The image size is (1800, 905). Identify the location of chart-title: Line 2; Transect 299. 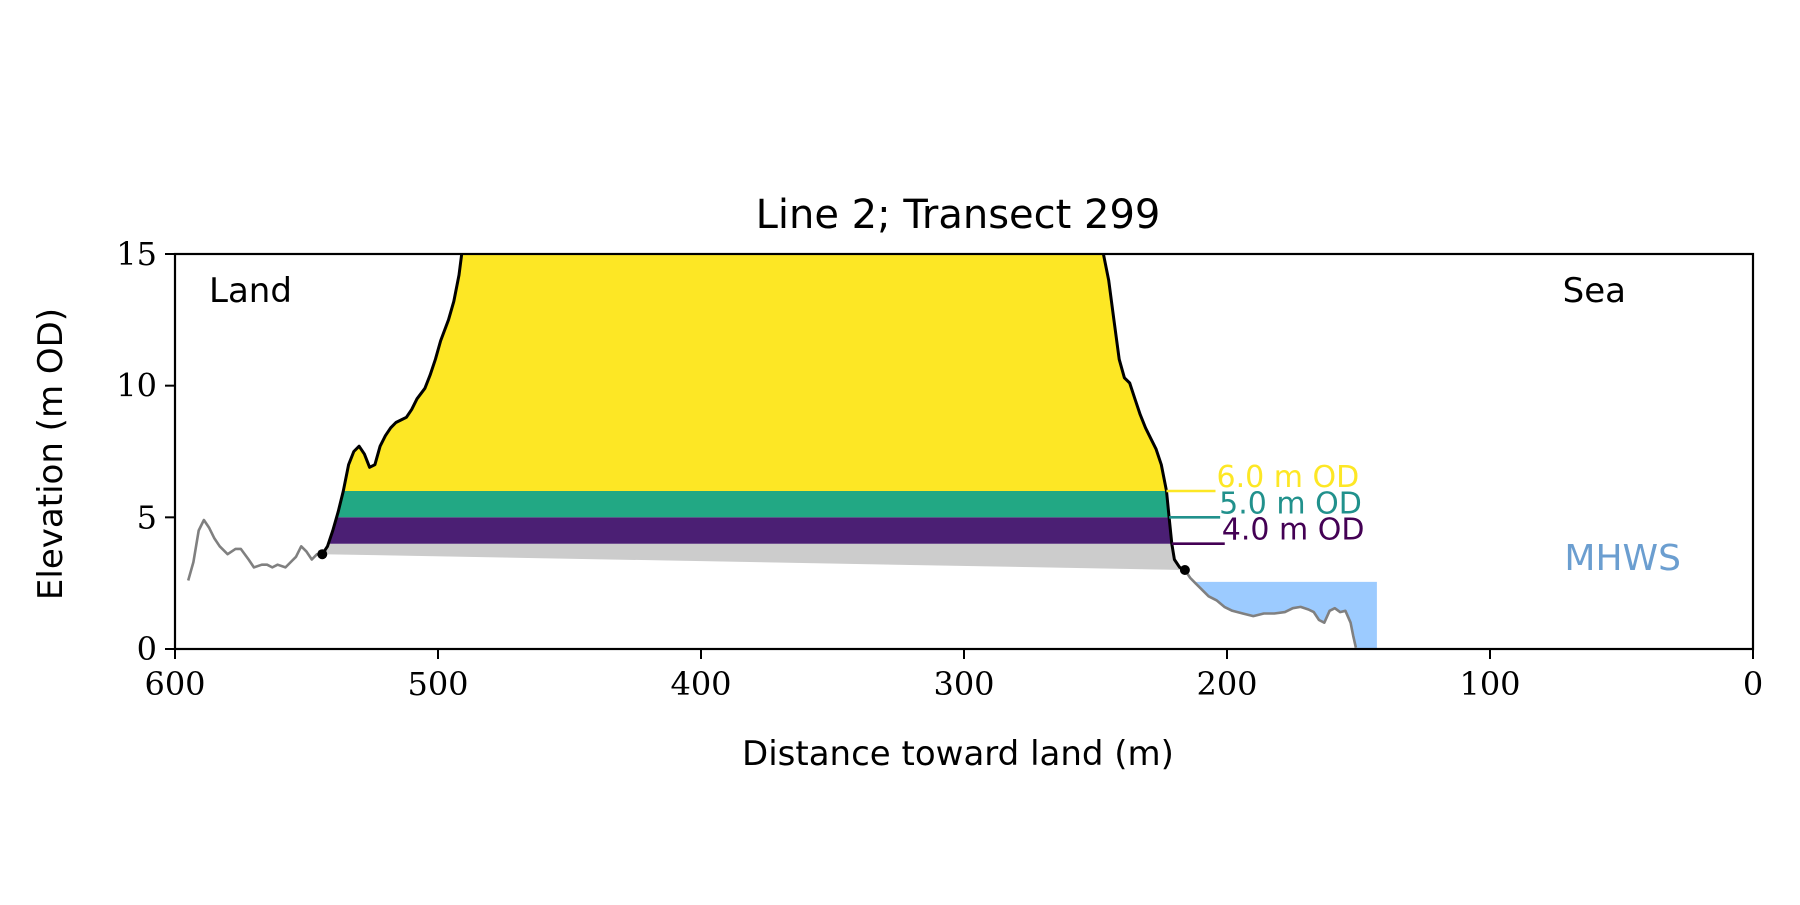
(958, 215).